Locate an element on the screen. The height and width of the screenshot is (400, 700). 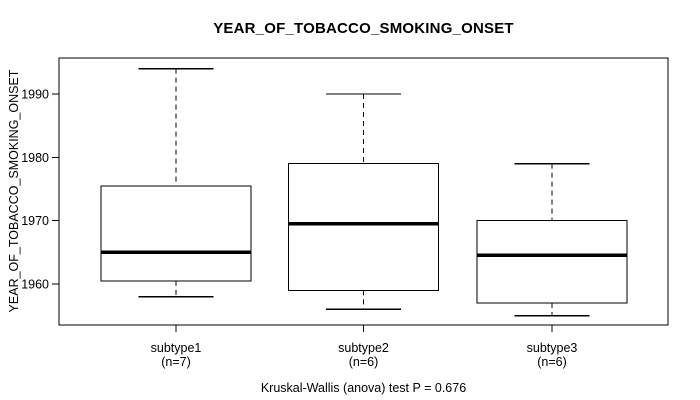
y-tick-label: 1990 is located at coordinates (35, 95).